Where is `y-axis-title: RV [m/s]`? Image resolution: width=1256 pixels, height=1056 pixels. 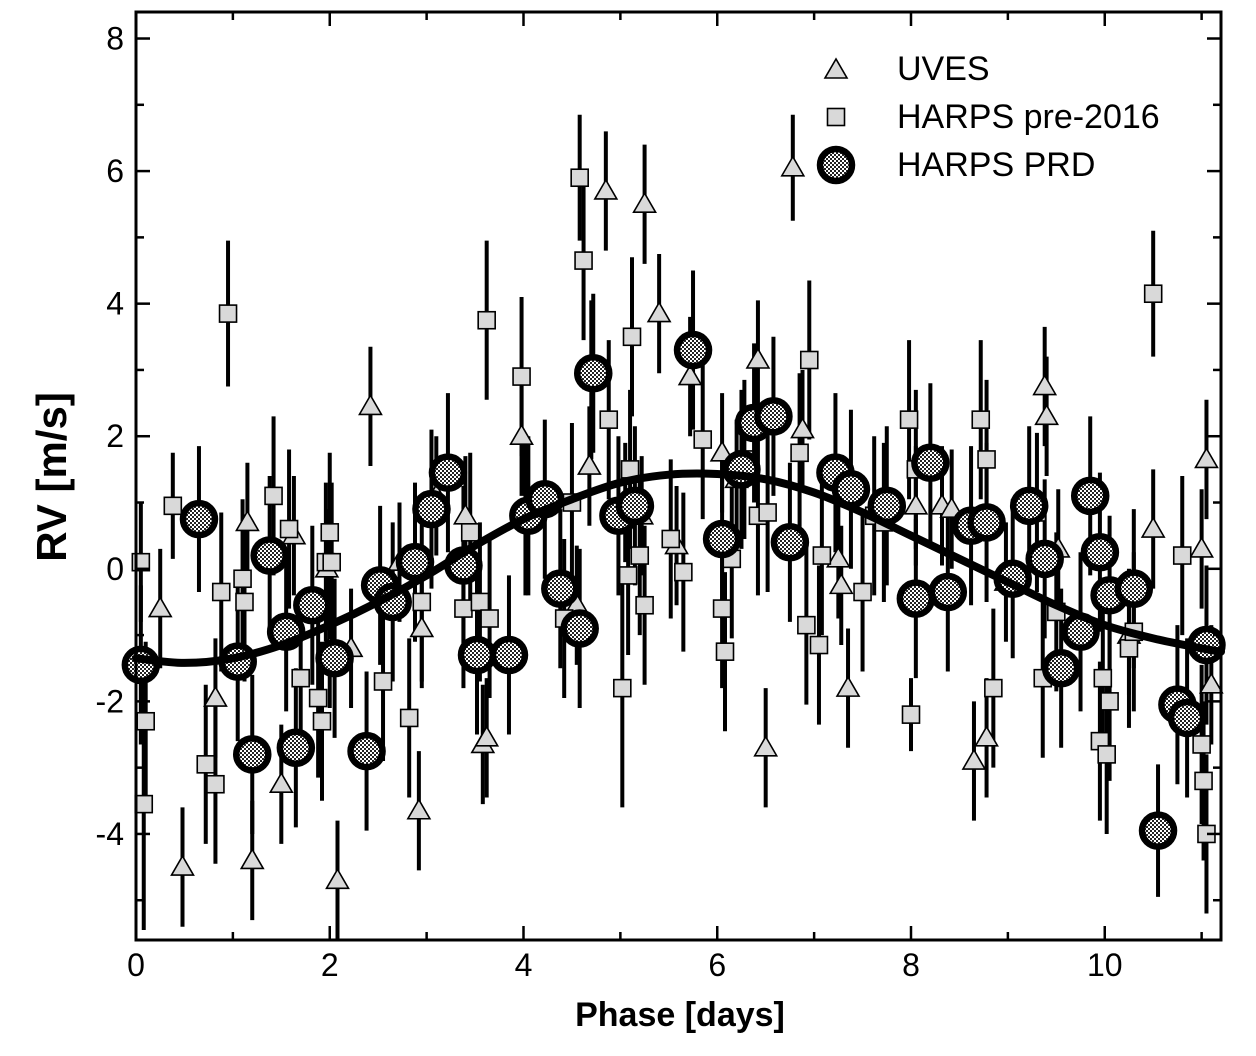 y-axis-title: RV [m/s] is located at coordinates (51, 477).